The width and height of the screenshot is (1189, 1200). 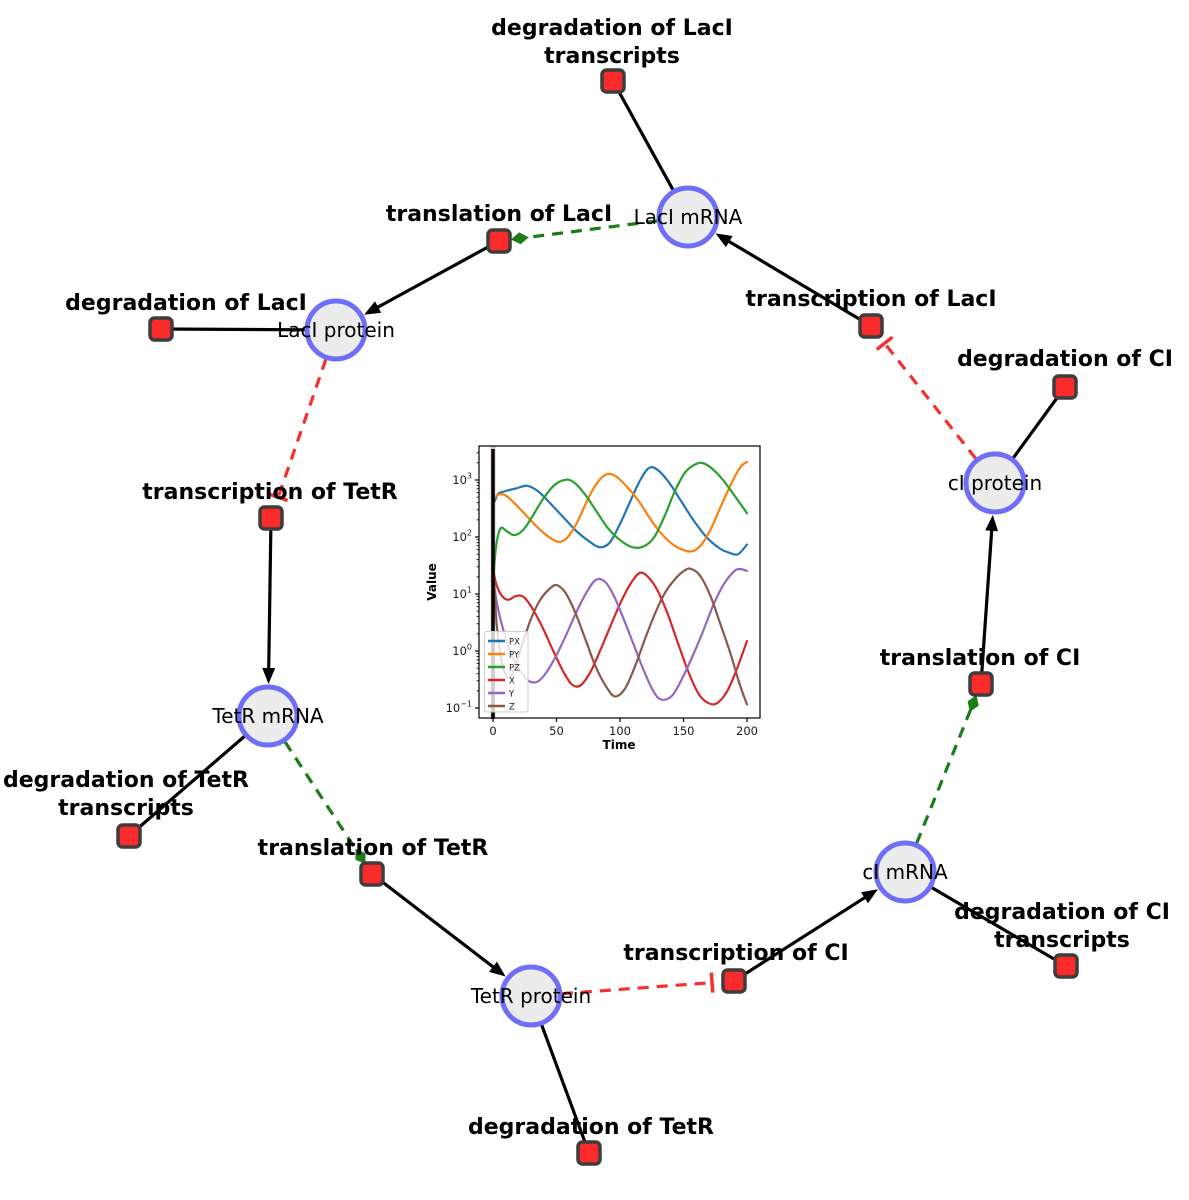 I want to click on reaction-label-deg_lacI_tr: degradation of LacI, so click(x=612, y=28).